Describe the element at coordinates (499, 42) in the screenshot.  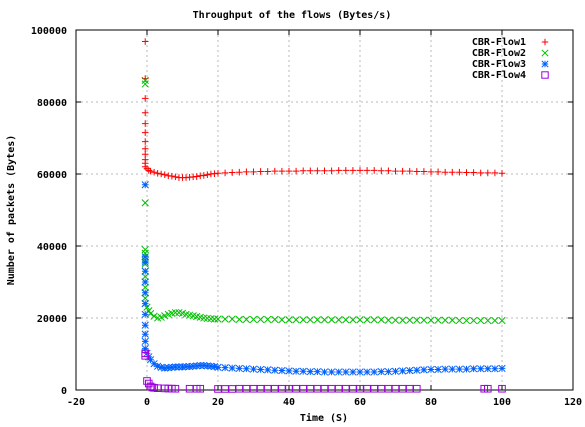
I see `legend-label: CBR-Flow1` at that location.